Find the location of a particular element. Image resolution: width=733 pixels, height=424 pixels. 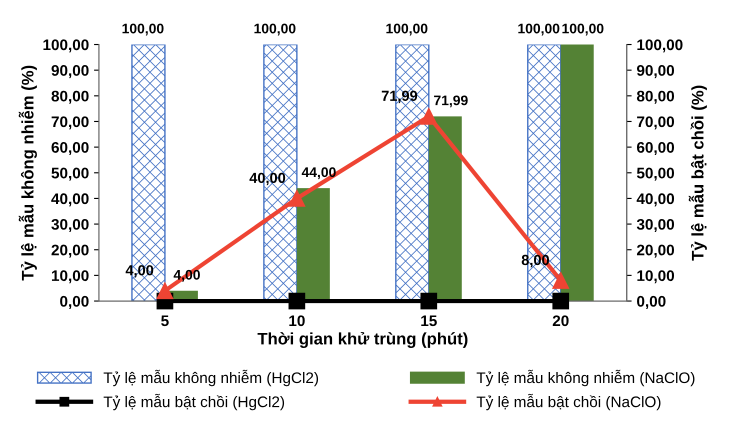

y-tick-label: 10,00 is located at coordinates (70, 277).